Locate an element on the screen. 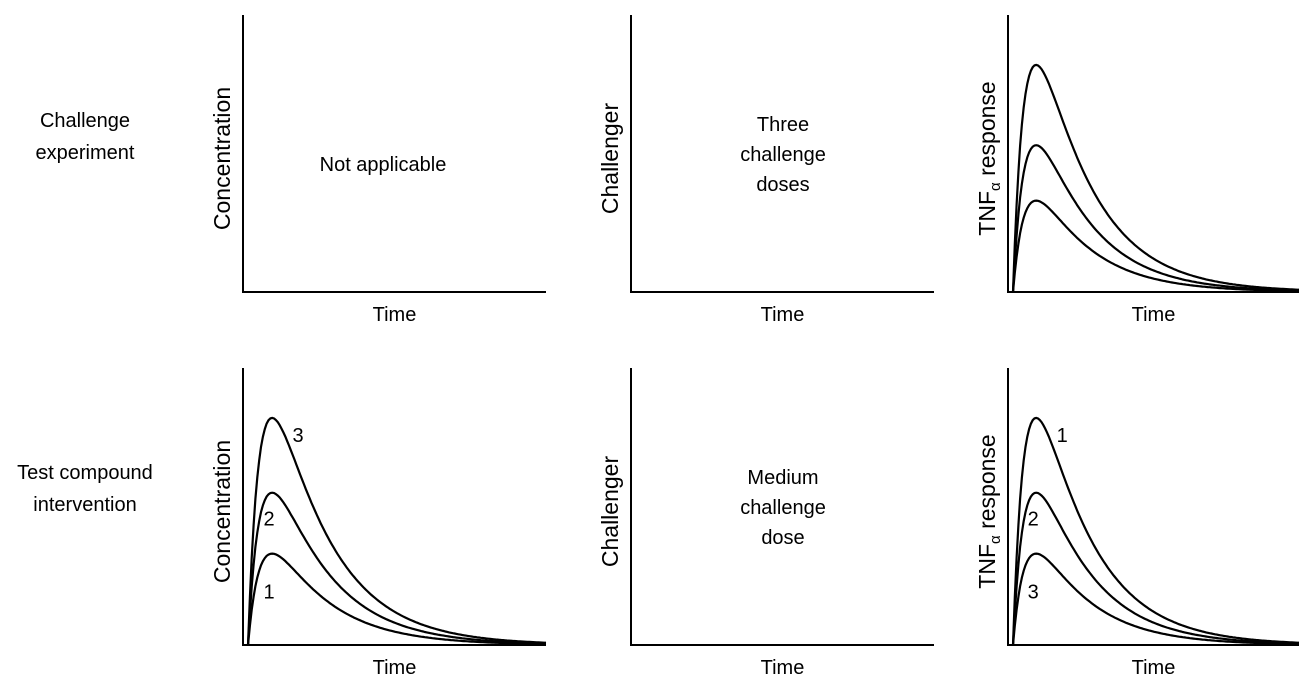  row-label-line-2: experiment is located at coordinates (85, 153).